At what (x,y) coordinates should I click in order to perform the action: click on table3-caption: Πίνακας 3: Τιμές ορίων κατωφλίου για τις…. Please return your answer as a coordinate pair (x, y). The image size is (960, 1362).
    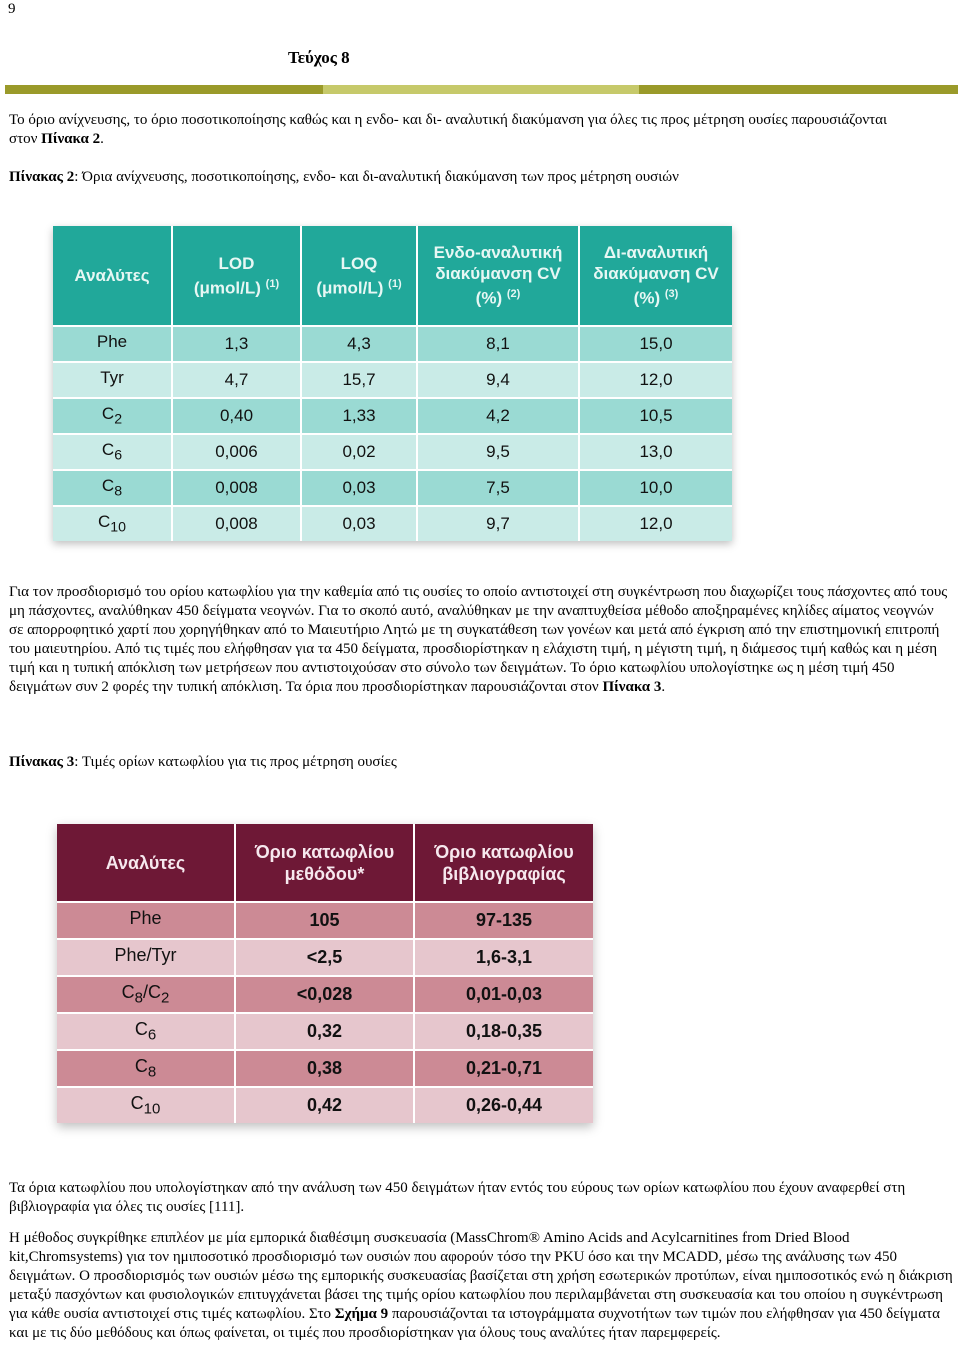
    Looking at the image, I should click on (203, 762).